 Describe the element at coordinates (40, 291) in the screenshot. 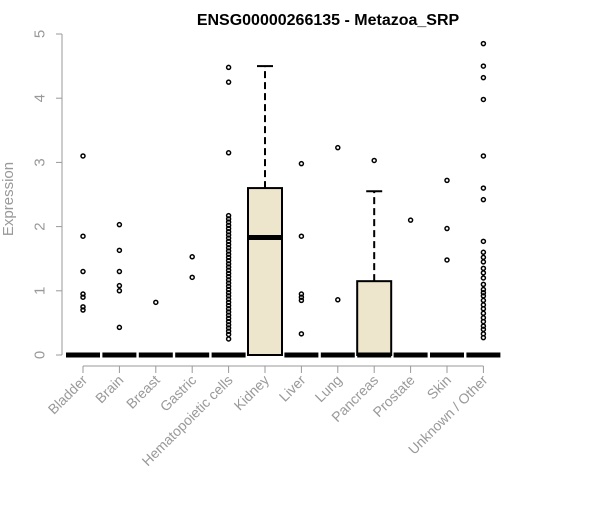

I see `y-tick-label: 1` at that location.